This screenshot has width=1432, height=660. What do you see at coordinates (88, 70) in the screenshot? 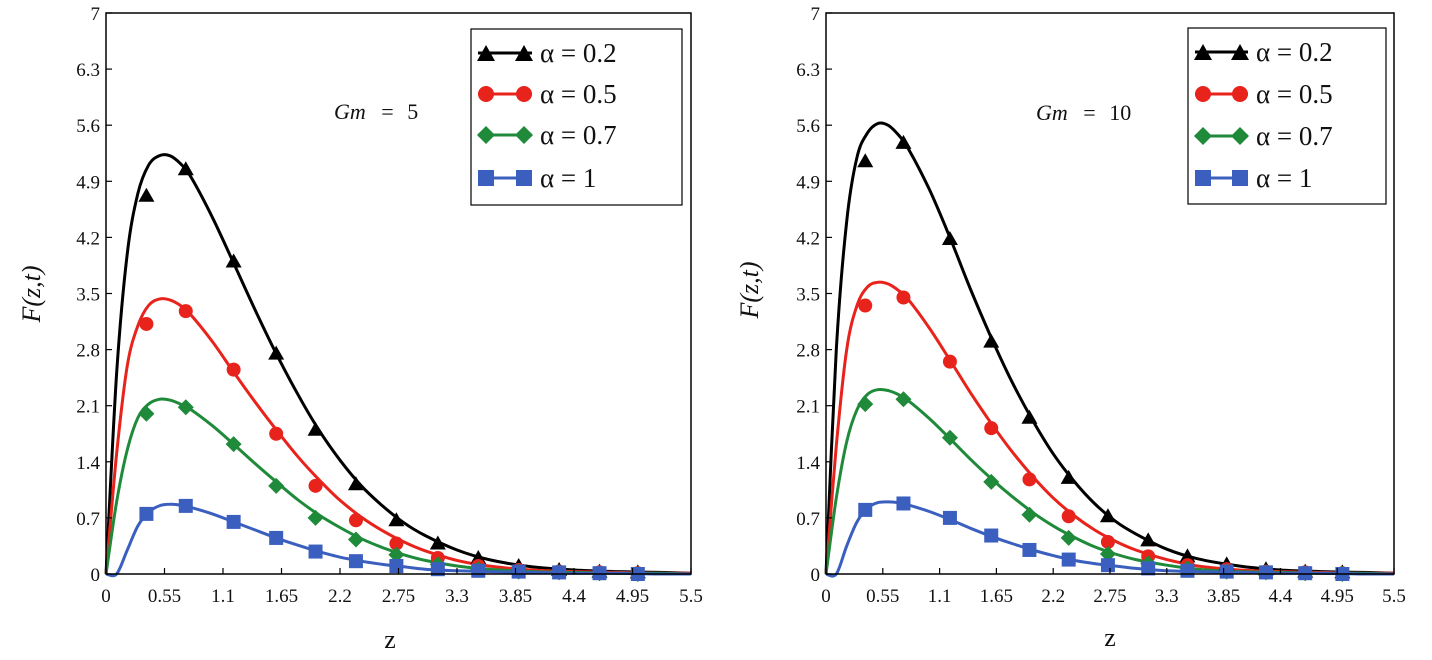
I see `y-tick-label-left-9: 6.3` at bounding box center [88, 70].